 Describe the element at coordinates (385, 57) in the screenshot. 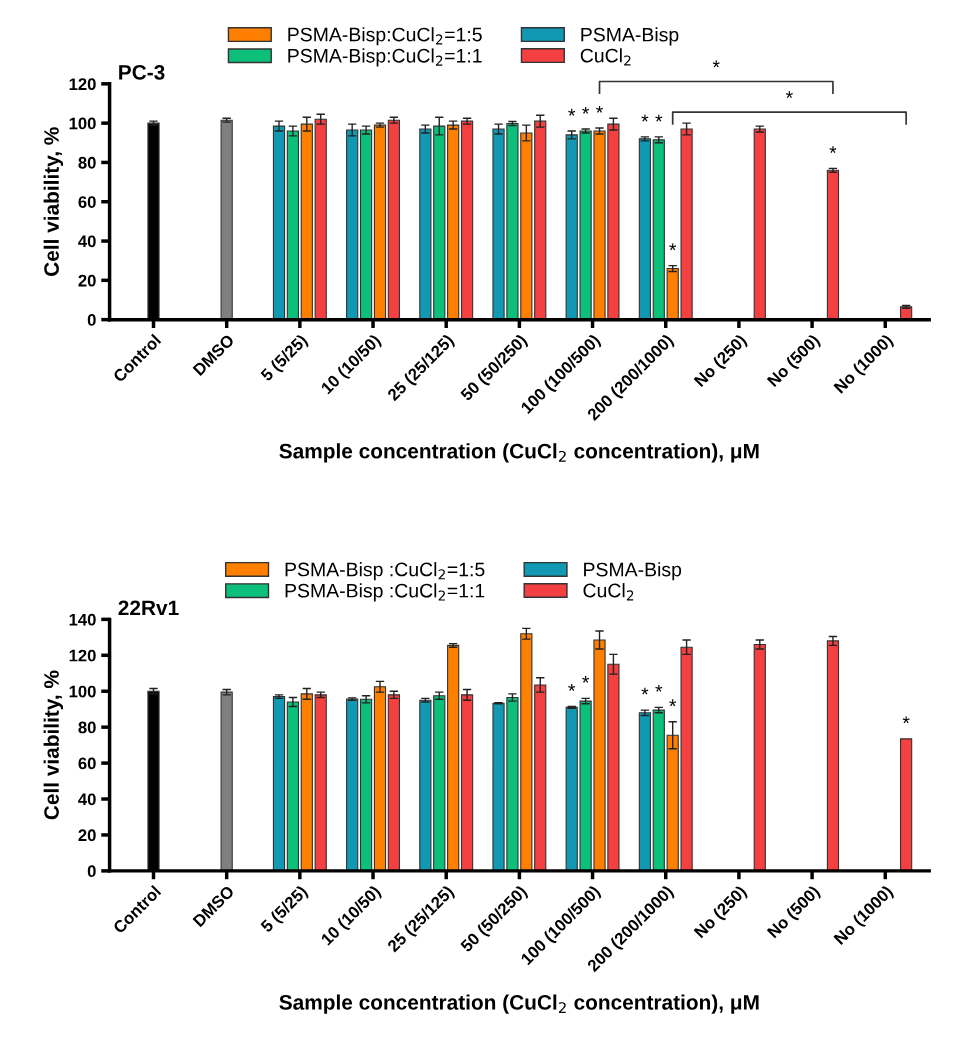

I see `legend-label: PSMA-Bisp:CuCl$_{2}$=1:1` at that location.